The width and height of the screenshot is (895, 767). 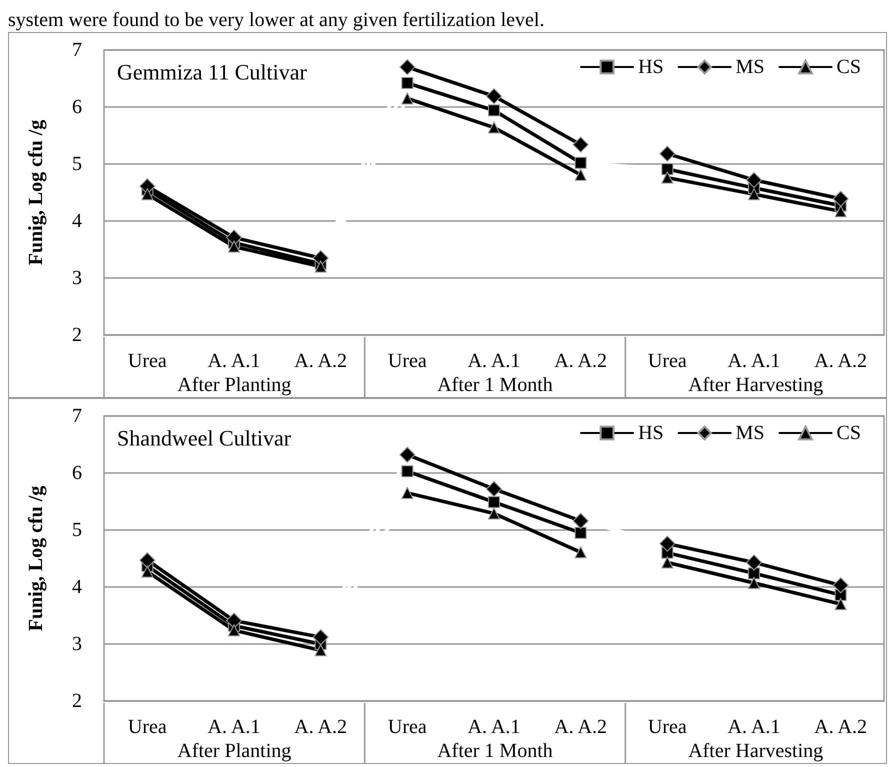 What do you see at coordinates (204, 438) in the screenshot?
I see `chart-title: Shandweel Cultivar` at bounding box center [204, 438].